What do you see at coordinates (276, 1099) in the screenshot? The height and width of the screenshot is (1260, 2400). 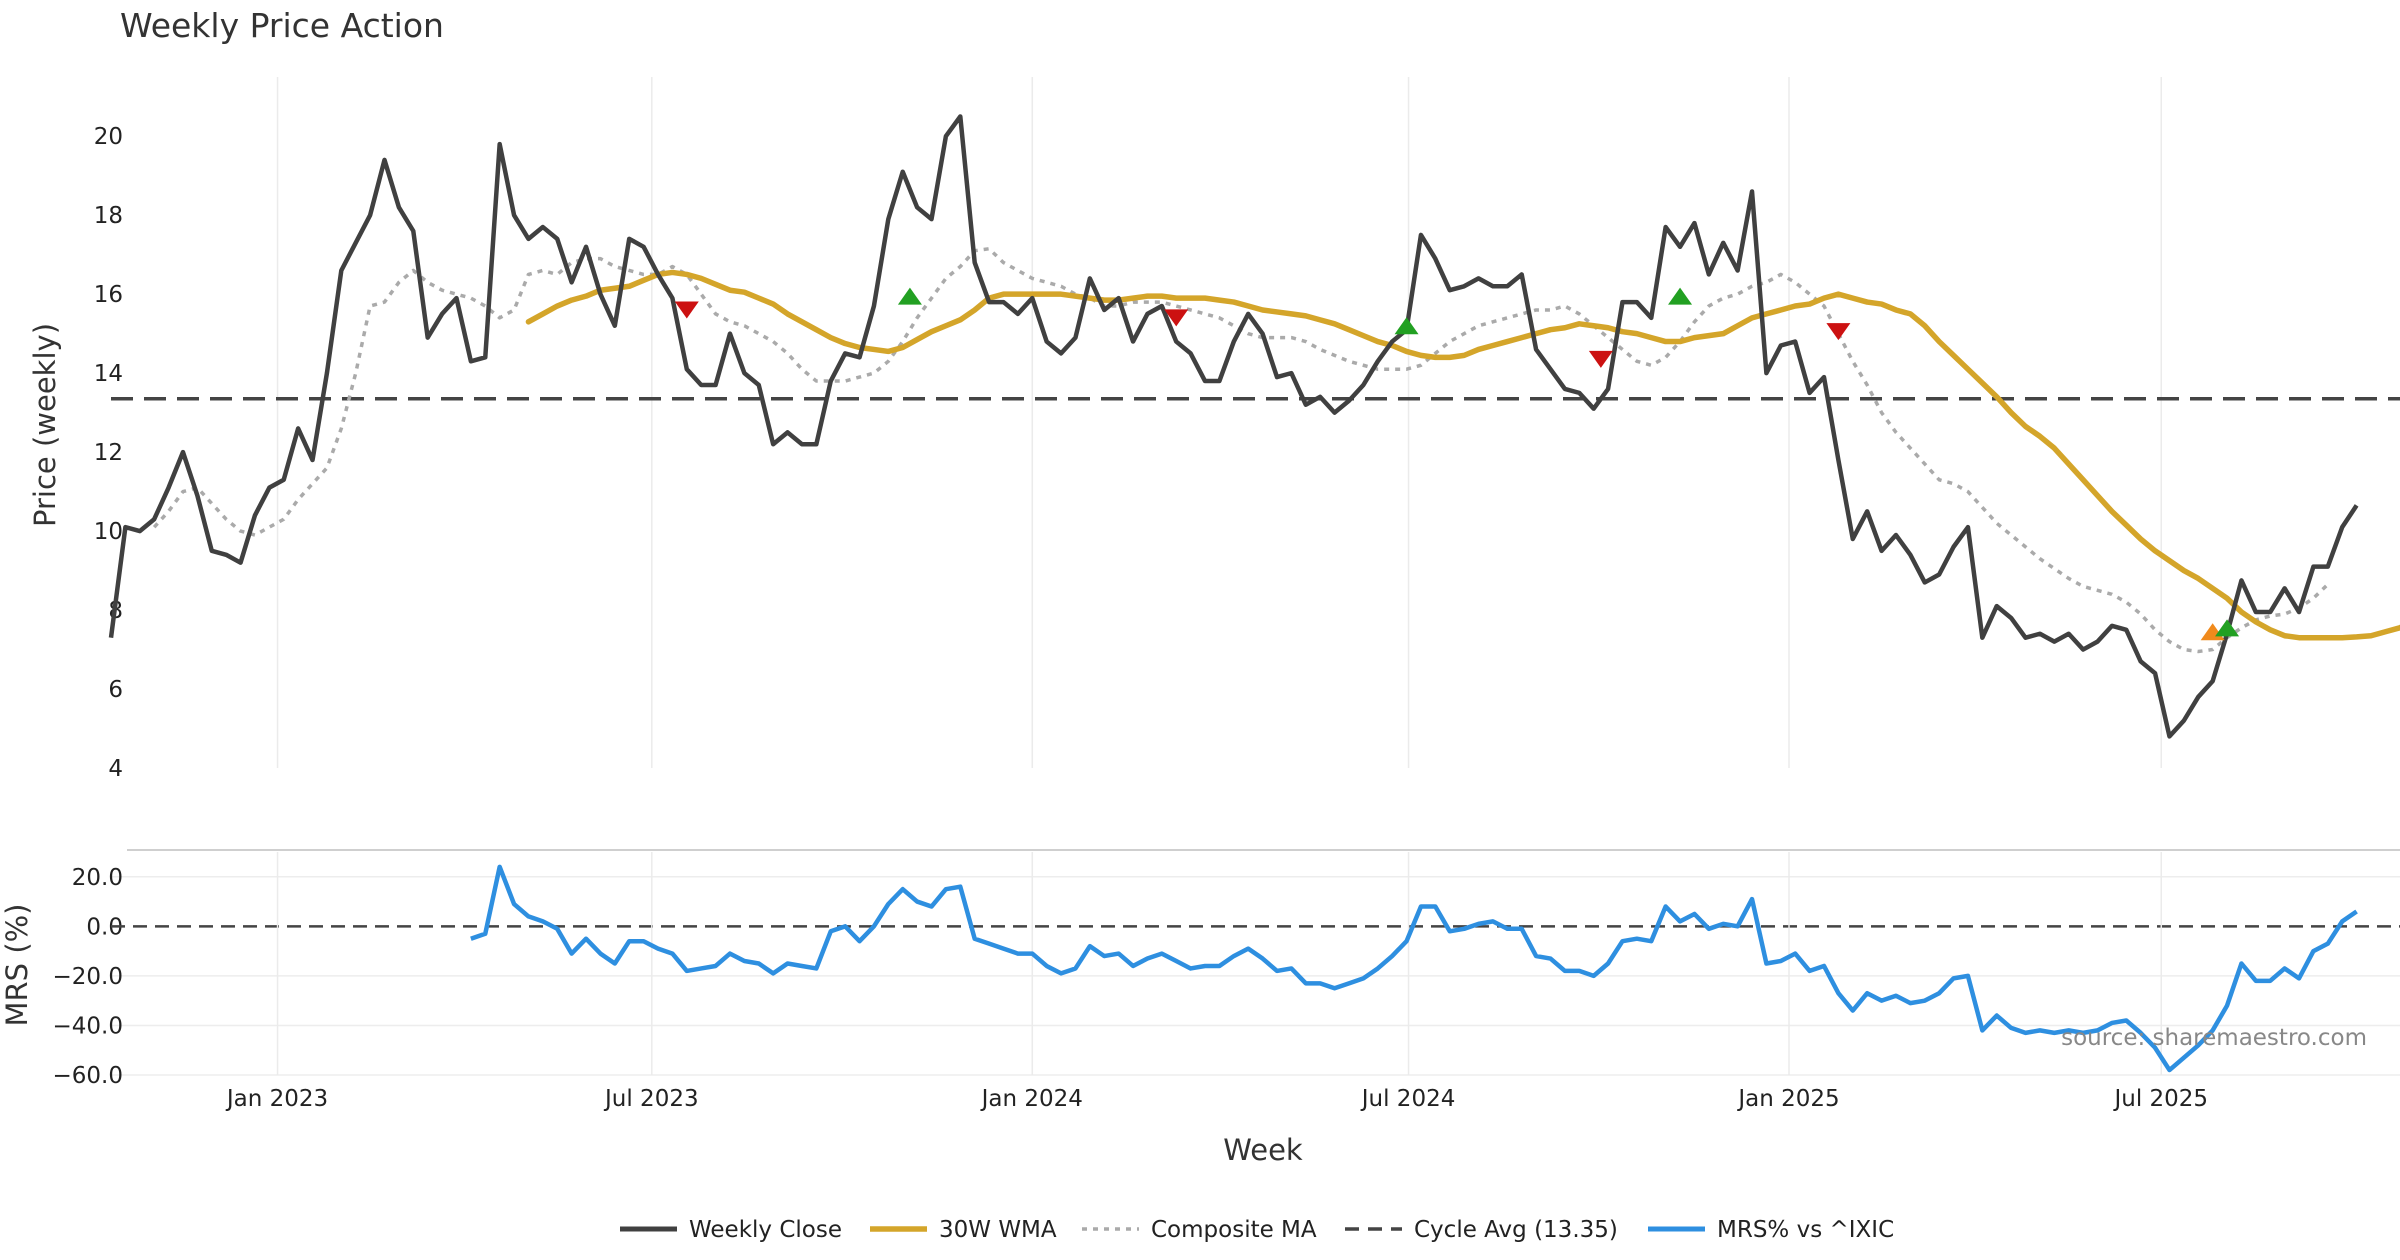 I see `x-tick-label: Jan 2023` at bounding box center [276, 1099].